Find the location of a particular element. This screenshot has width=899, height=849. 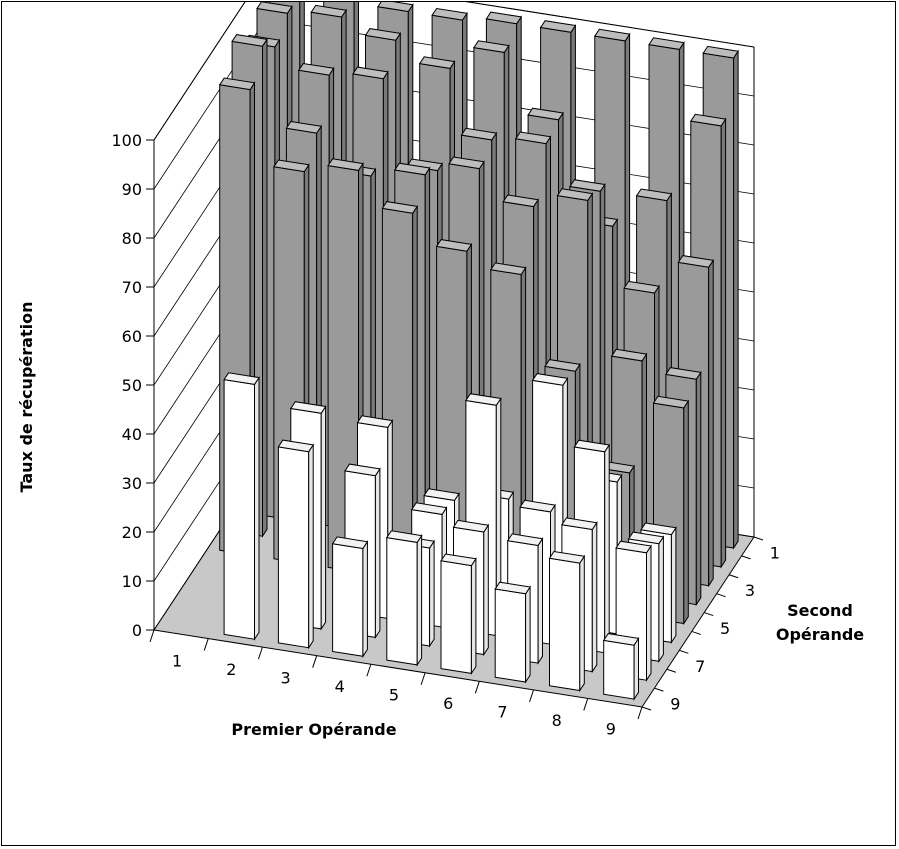

z-axis-line is located at coordinates (698, 622).